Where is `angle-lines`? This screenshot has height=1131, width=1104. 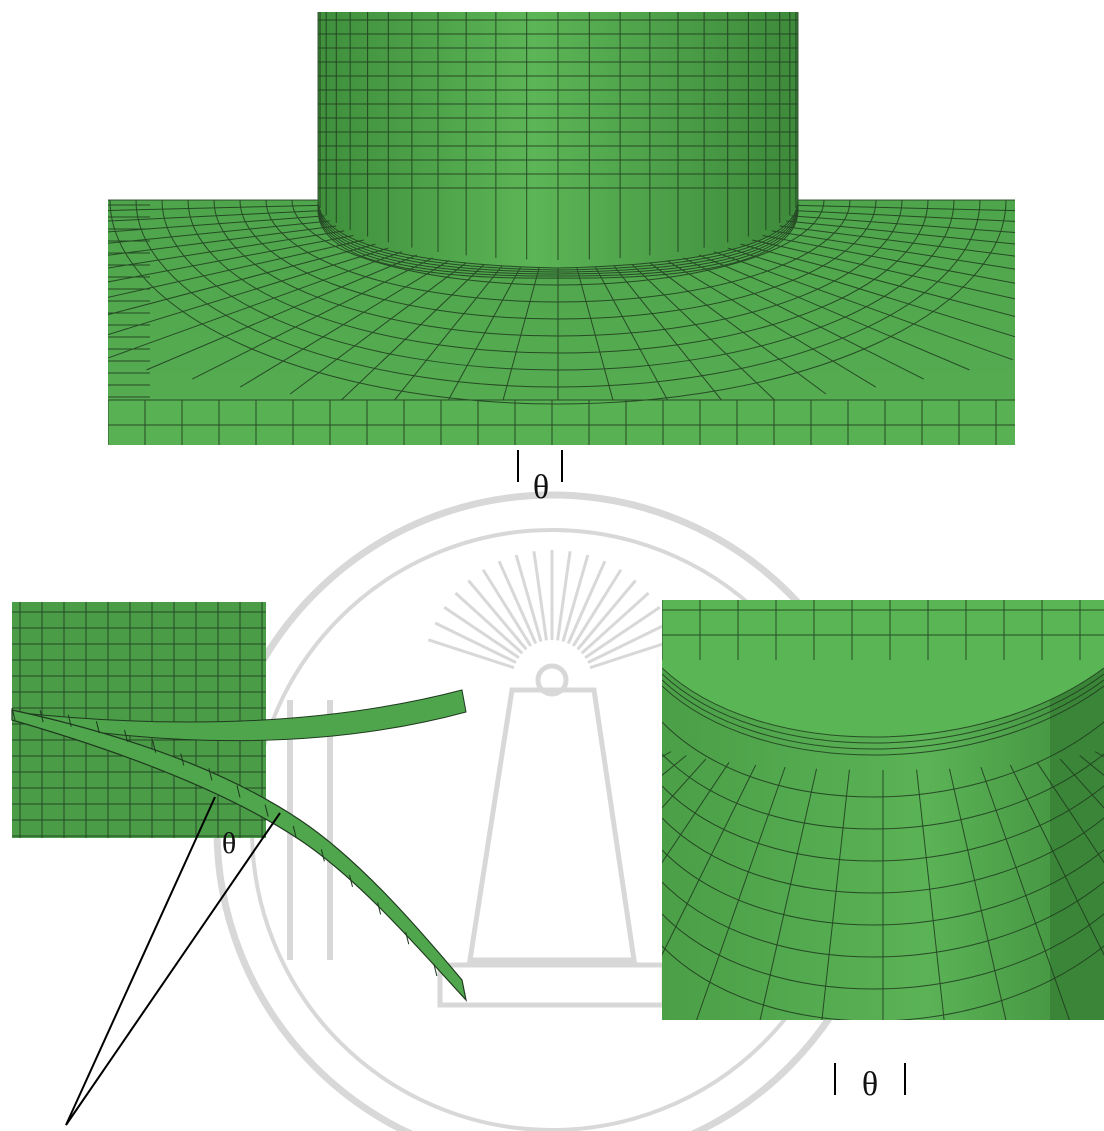
angle-lines is located at coordinates (173, 961).